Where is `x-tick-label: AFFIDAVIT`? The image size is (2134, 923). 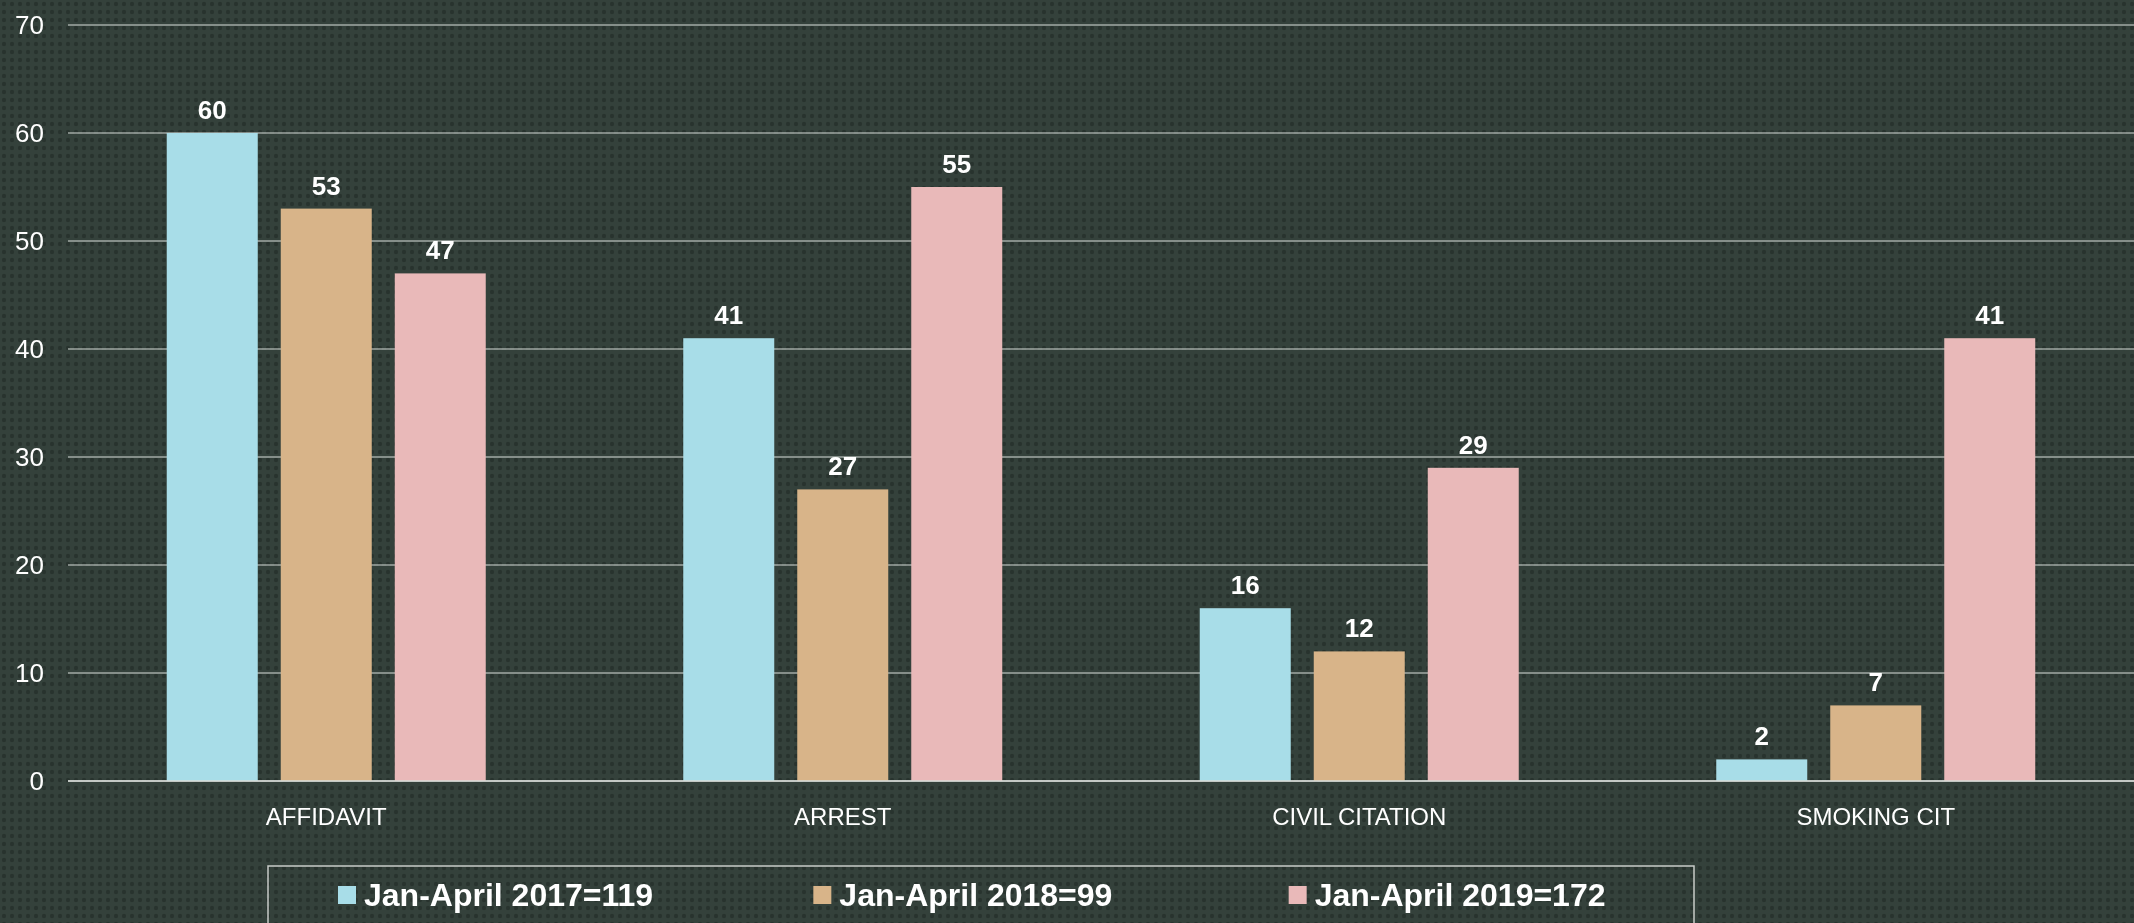 x-tick-label: AFFIDAVIT is located at coordinates (326, 816).